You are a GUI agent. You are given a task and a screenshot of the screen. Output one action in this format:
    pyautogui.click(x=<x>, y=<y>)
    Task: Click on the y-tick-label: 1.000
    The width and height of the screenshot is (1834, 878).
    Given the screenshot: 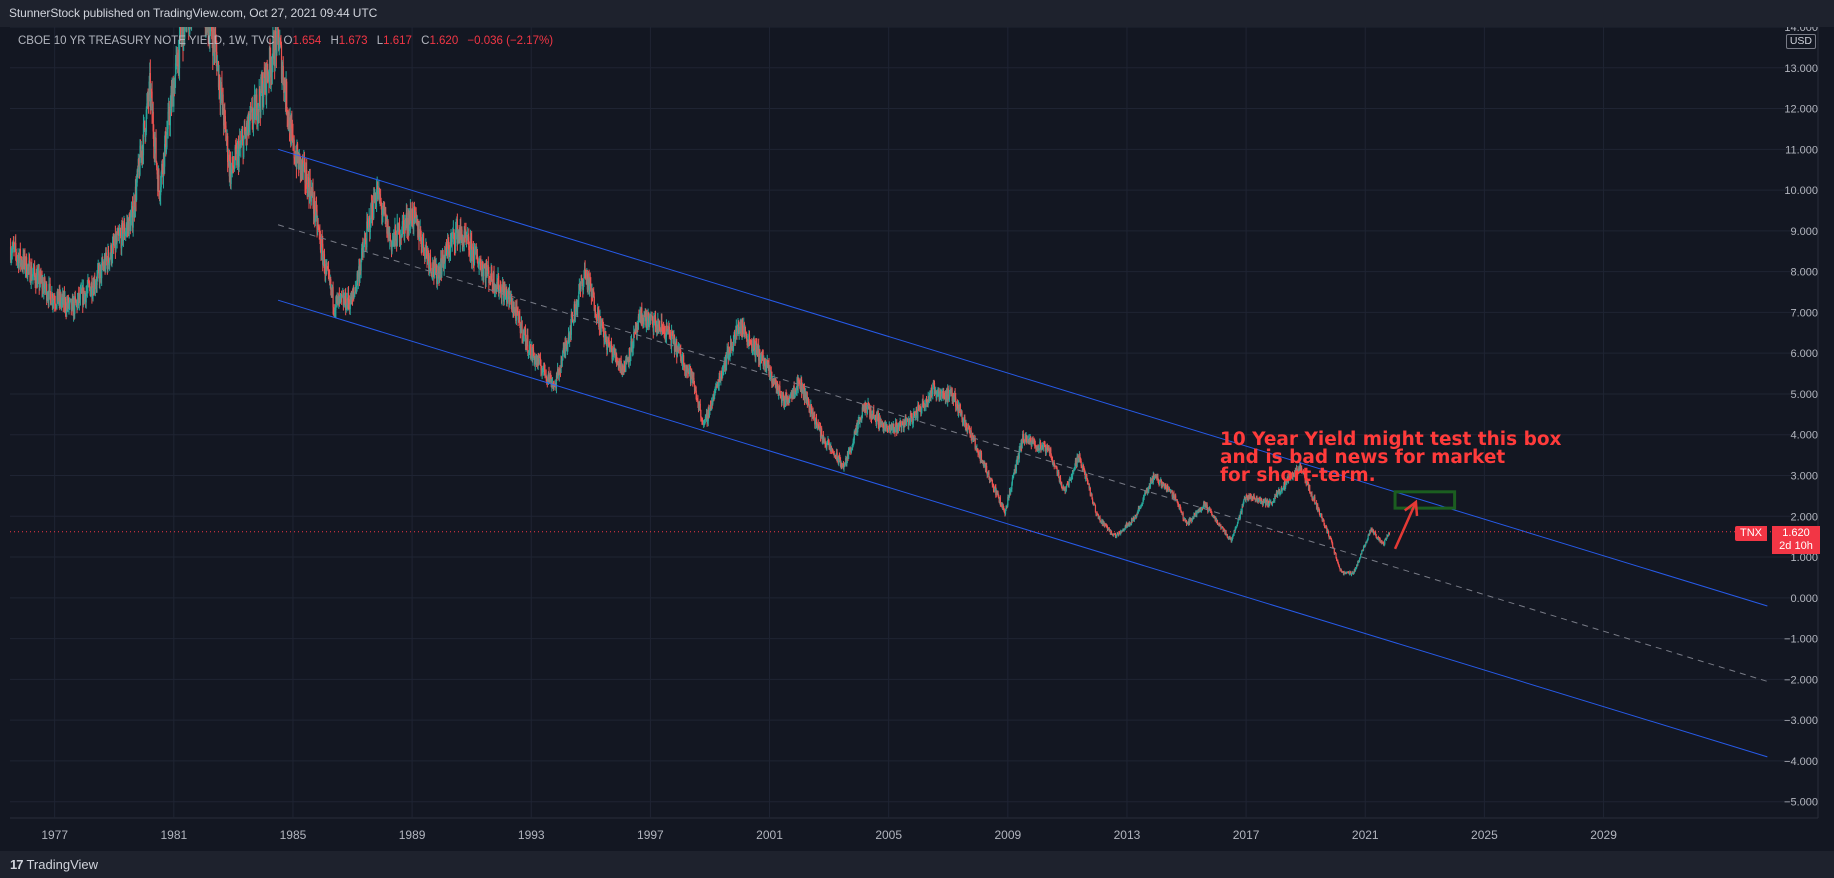 What is the action you would take?
    pyautogui.click(x=1804, y=558)
    